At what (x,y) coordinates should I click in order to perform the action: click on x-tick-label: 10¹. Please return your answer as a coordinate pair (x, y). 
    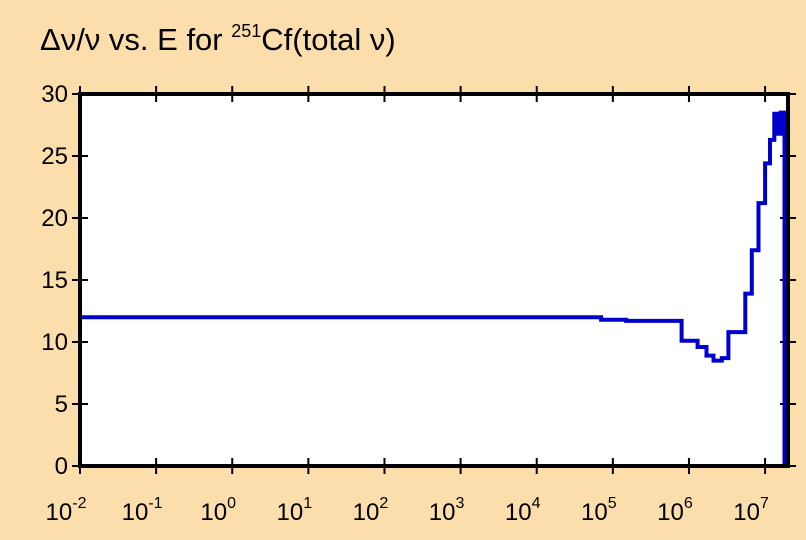
    Looking at the image, I should click on (295, 510).